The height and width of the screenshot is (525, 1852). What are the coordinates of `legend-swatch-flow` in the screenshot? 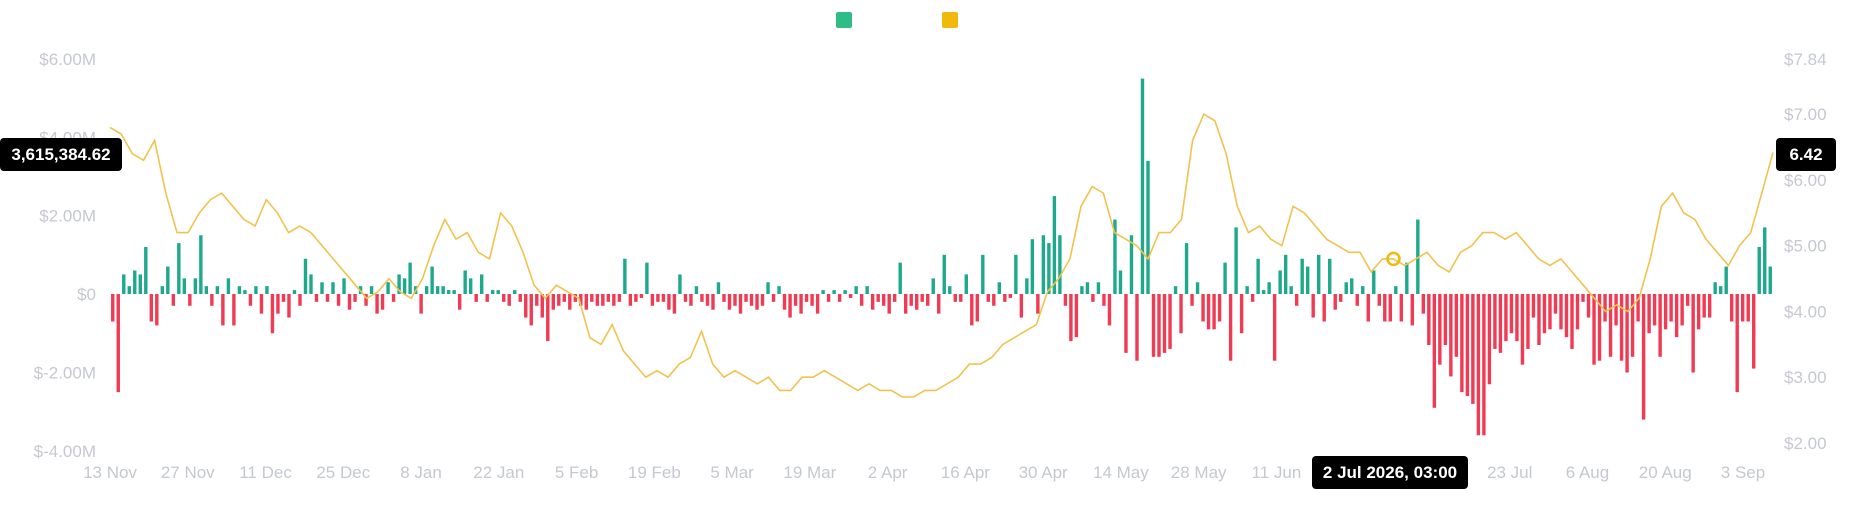 It's located at (844, 20).